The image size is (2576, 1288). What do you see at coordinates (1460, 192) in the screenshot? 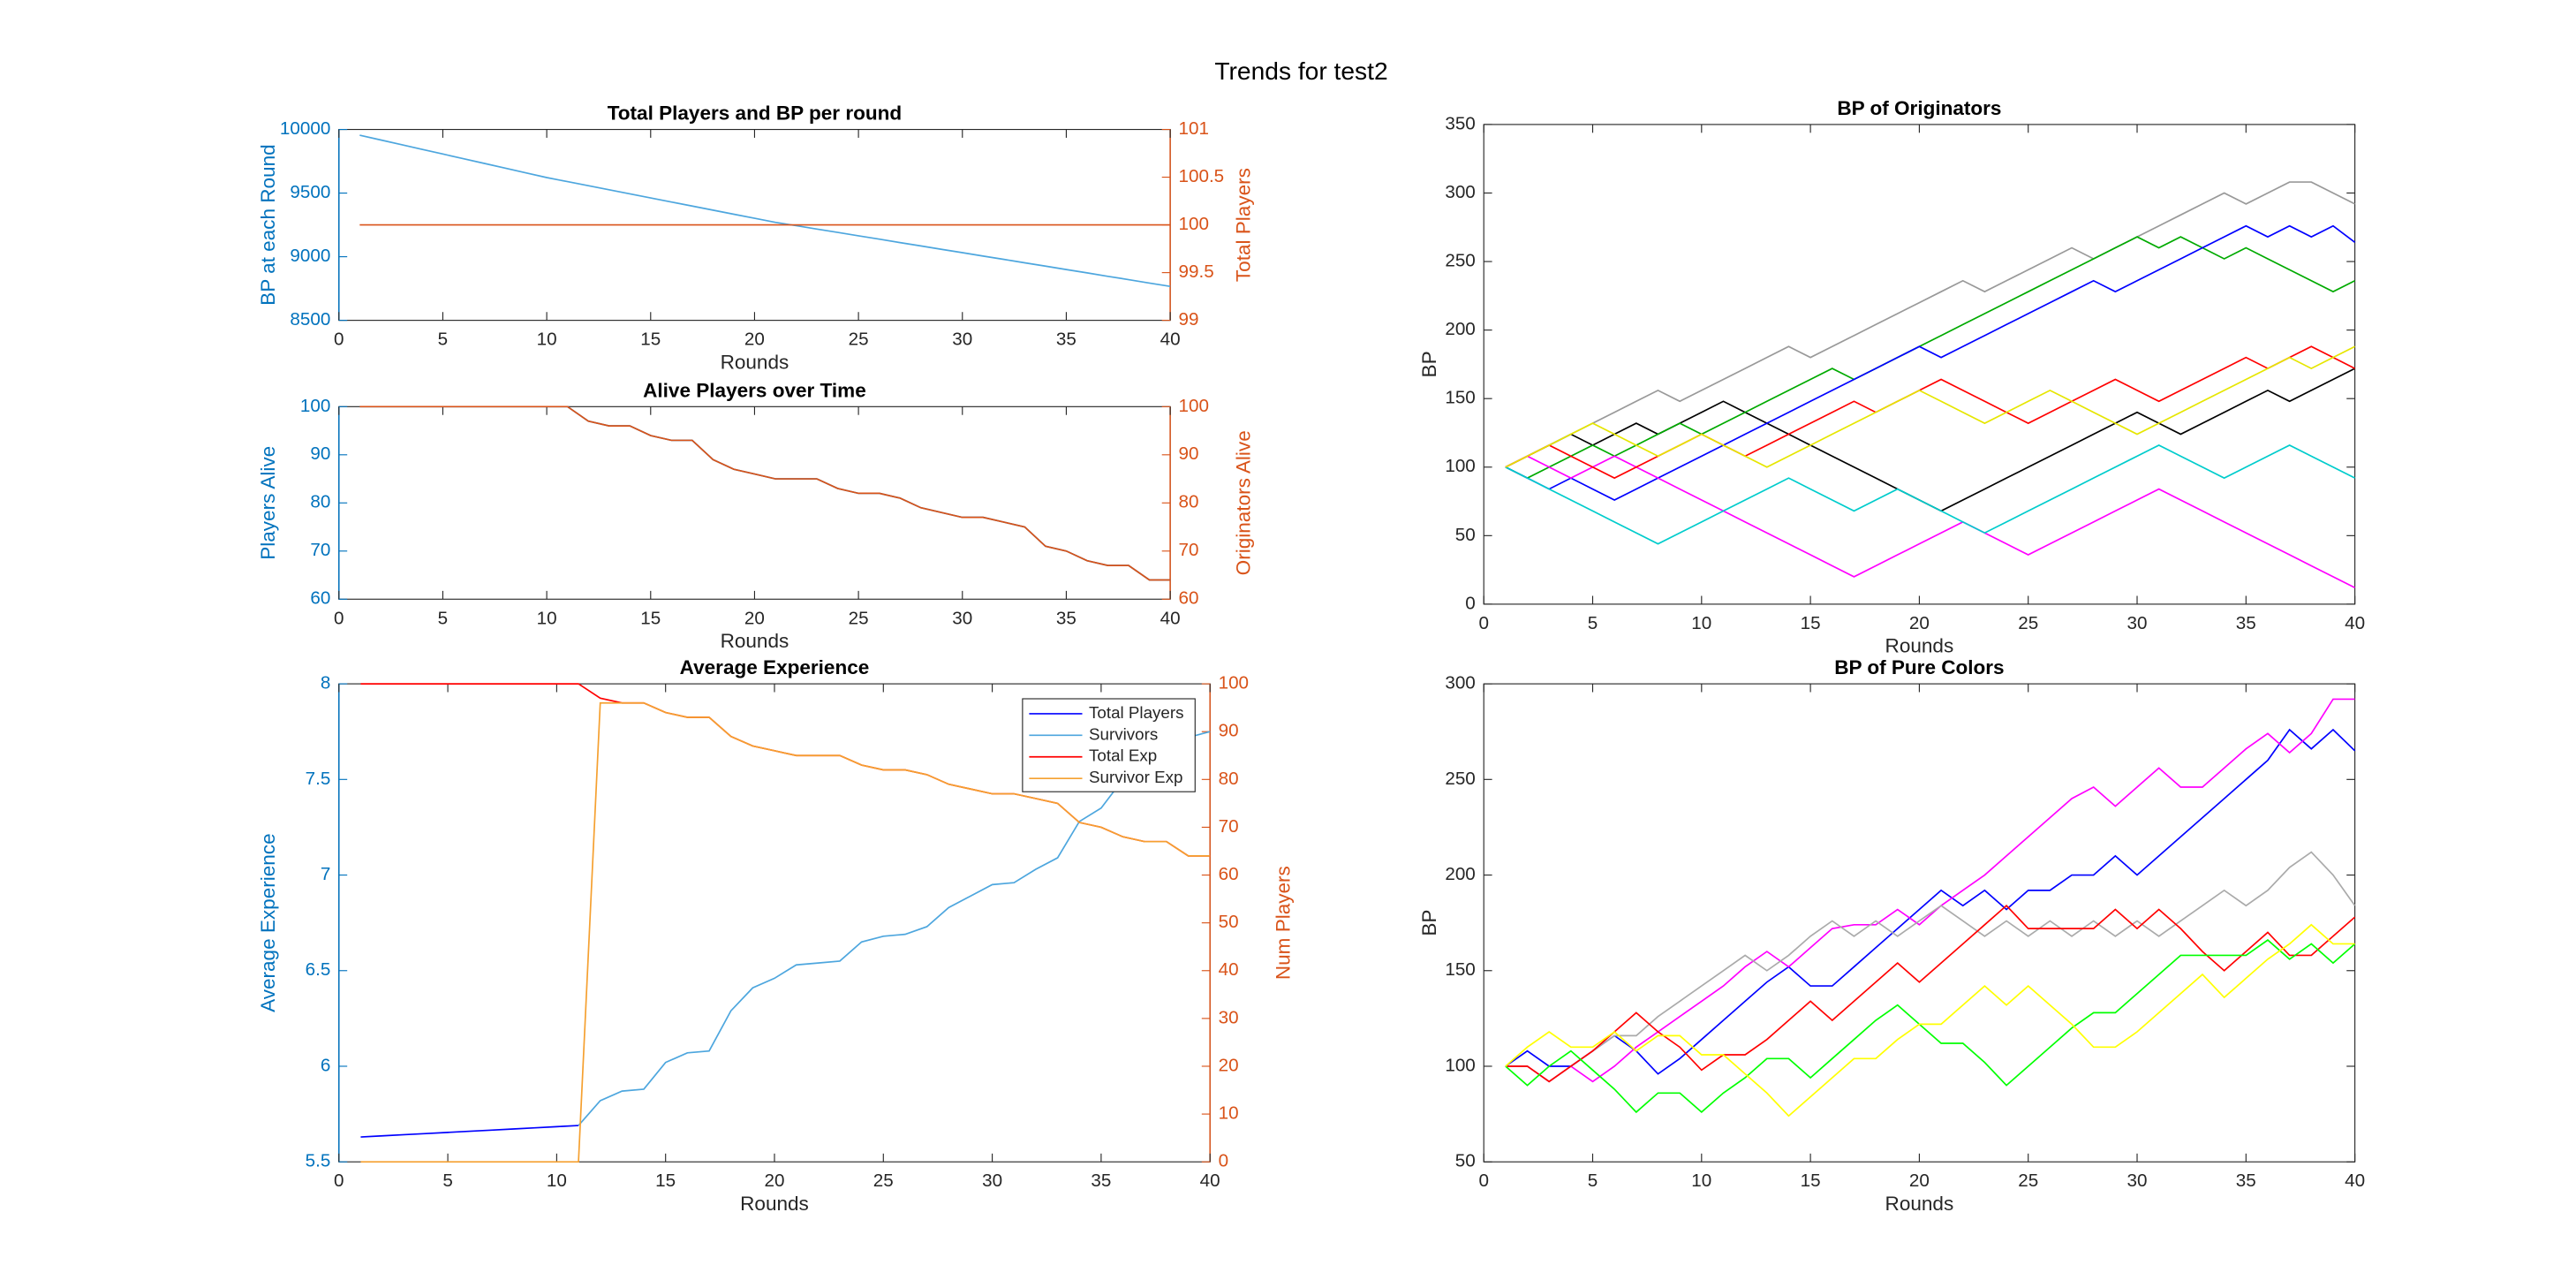
I see `y-tick-label: 300` at bounding box center [1460, 192].